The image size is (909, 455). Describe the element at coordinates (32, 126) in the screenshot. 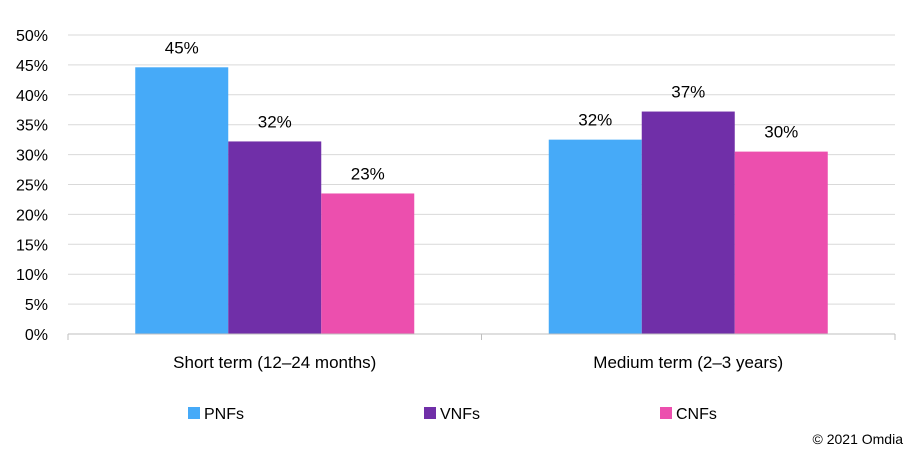

I see `y-tick-label: 35%` at that location.